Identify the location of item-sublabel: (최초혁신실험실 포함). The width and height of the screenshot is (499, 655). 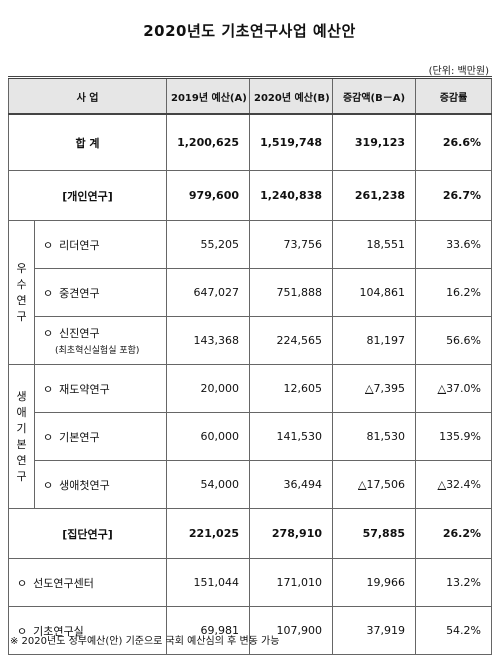
(97, 351).